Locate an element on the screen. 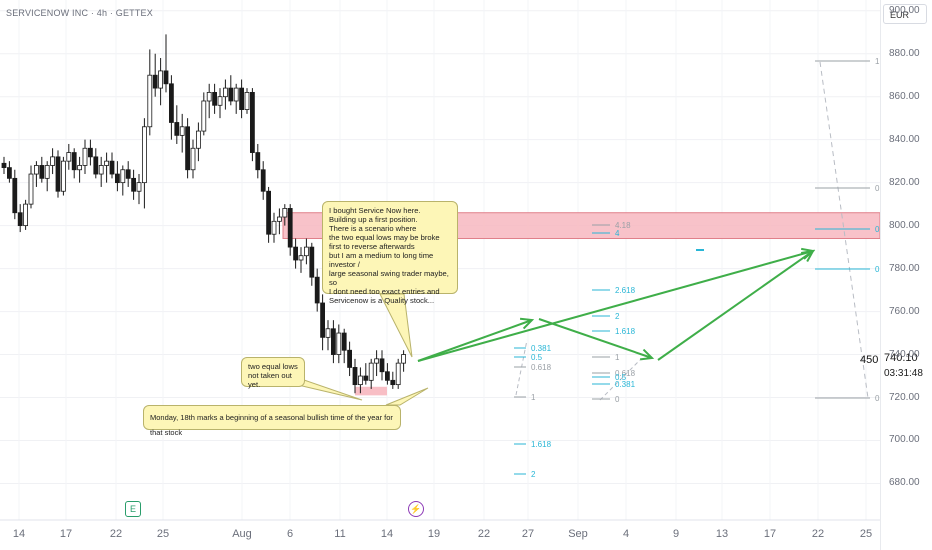 The image size is (932, 550). fib-mid-label: 2.618 is located at coordinates (625, 290).